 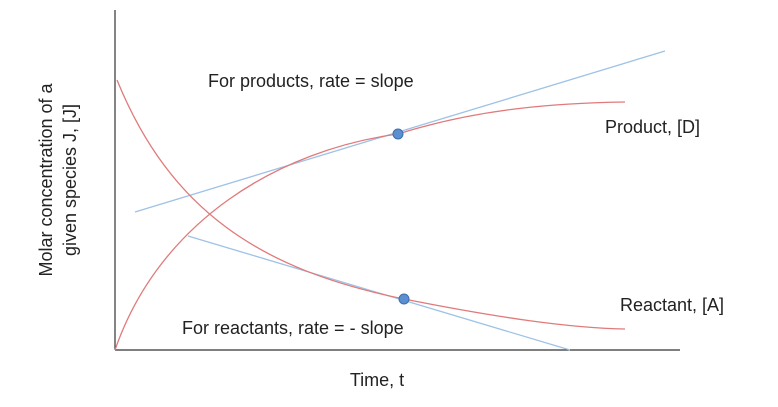 What do you see at coordinates (293, 328) in the screenshot?
I see `reactants-rate-annotation: For reactants, rate = - slope` at bounding box center [293, 328].